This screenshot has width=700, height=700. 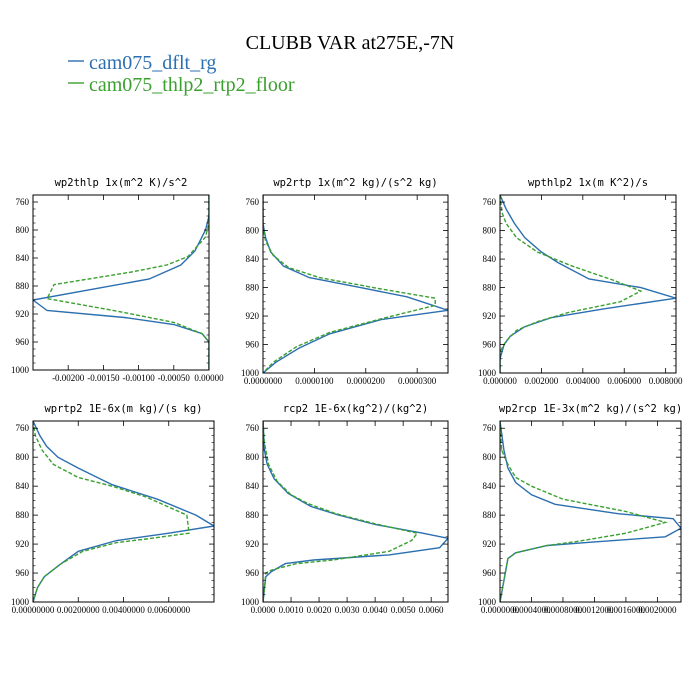 I want to click on x-tick-label: 0.000000, so click(x=500, y=381).